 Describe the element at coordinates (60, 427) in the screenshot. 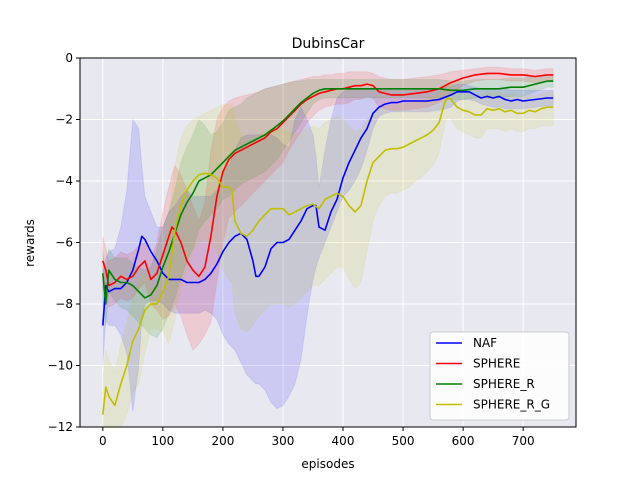

I see `y-tick-label: −12` at that location.